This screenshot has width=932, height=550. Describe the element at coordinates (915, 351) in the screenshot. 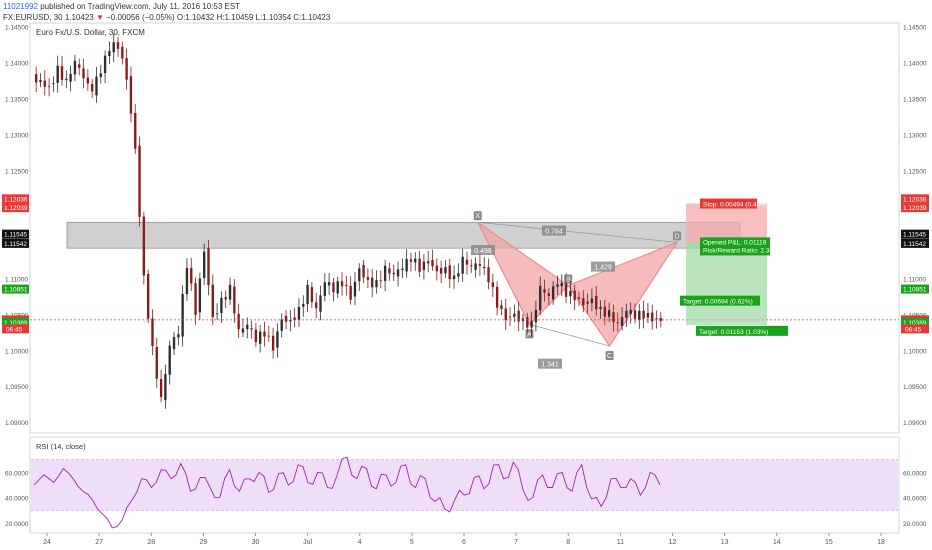

I see `right-tick-label: 1.10000` at that location.